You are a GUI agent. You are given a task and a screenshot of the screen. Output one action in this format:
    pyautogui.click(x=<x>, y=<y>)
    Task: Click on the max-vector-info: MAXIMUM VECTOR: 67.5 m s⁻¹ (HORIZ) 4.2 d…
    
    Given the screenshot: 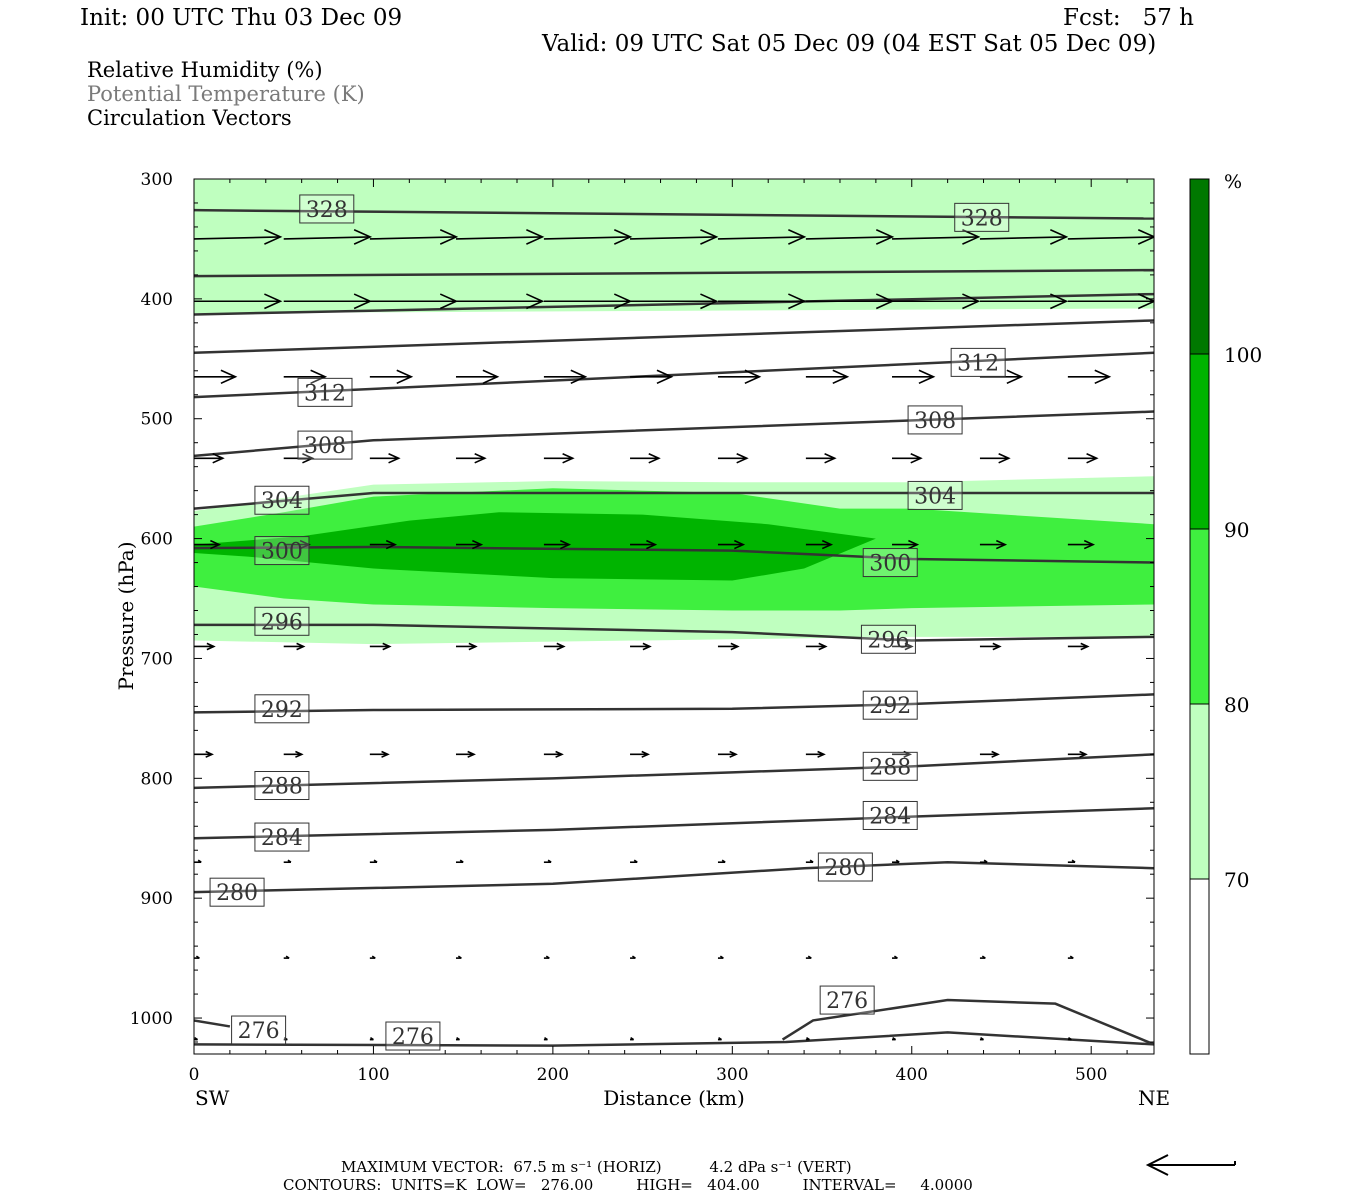 What is the action you would take?
    pyautogui.click(x=596, y=1167)
    